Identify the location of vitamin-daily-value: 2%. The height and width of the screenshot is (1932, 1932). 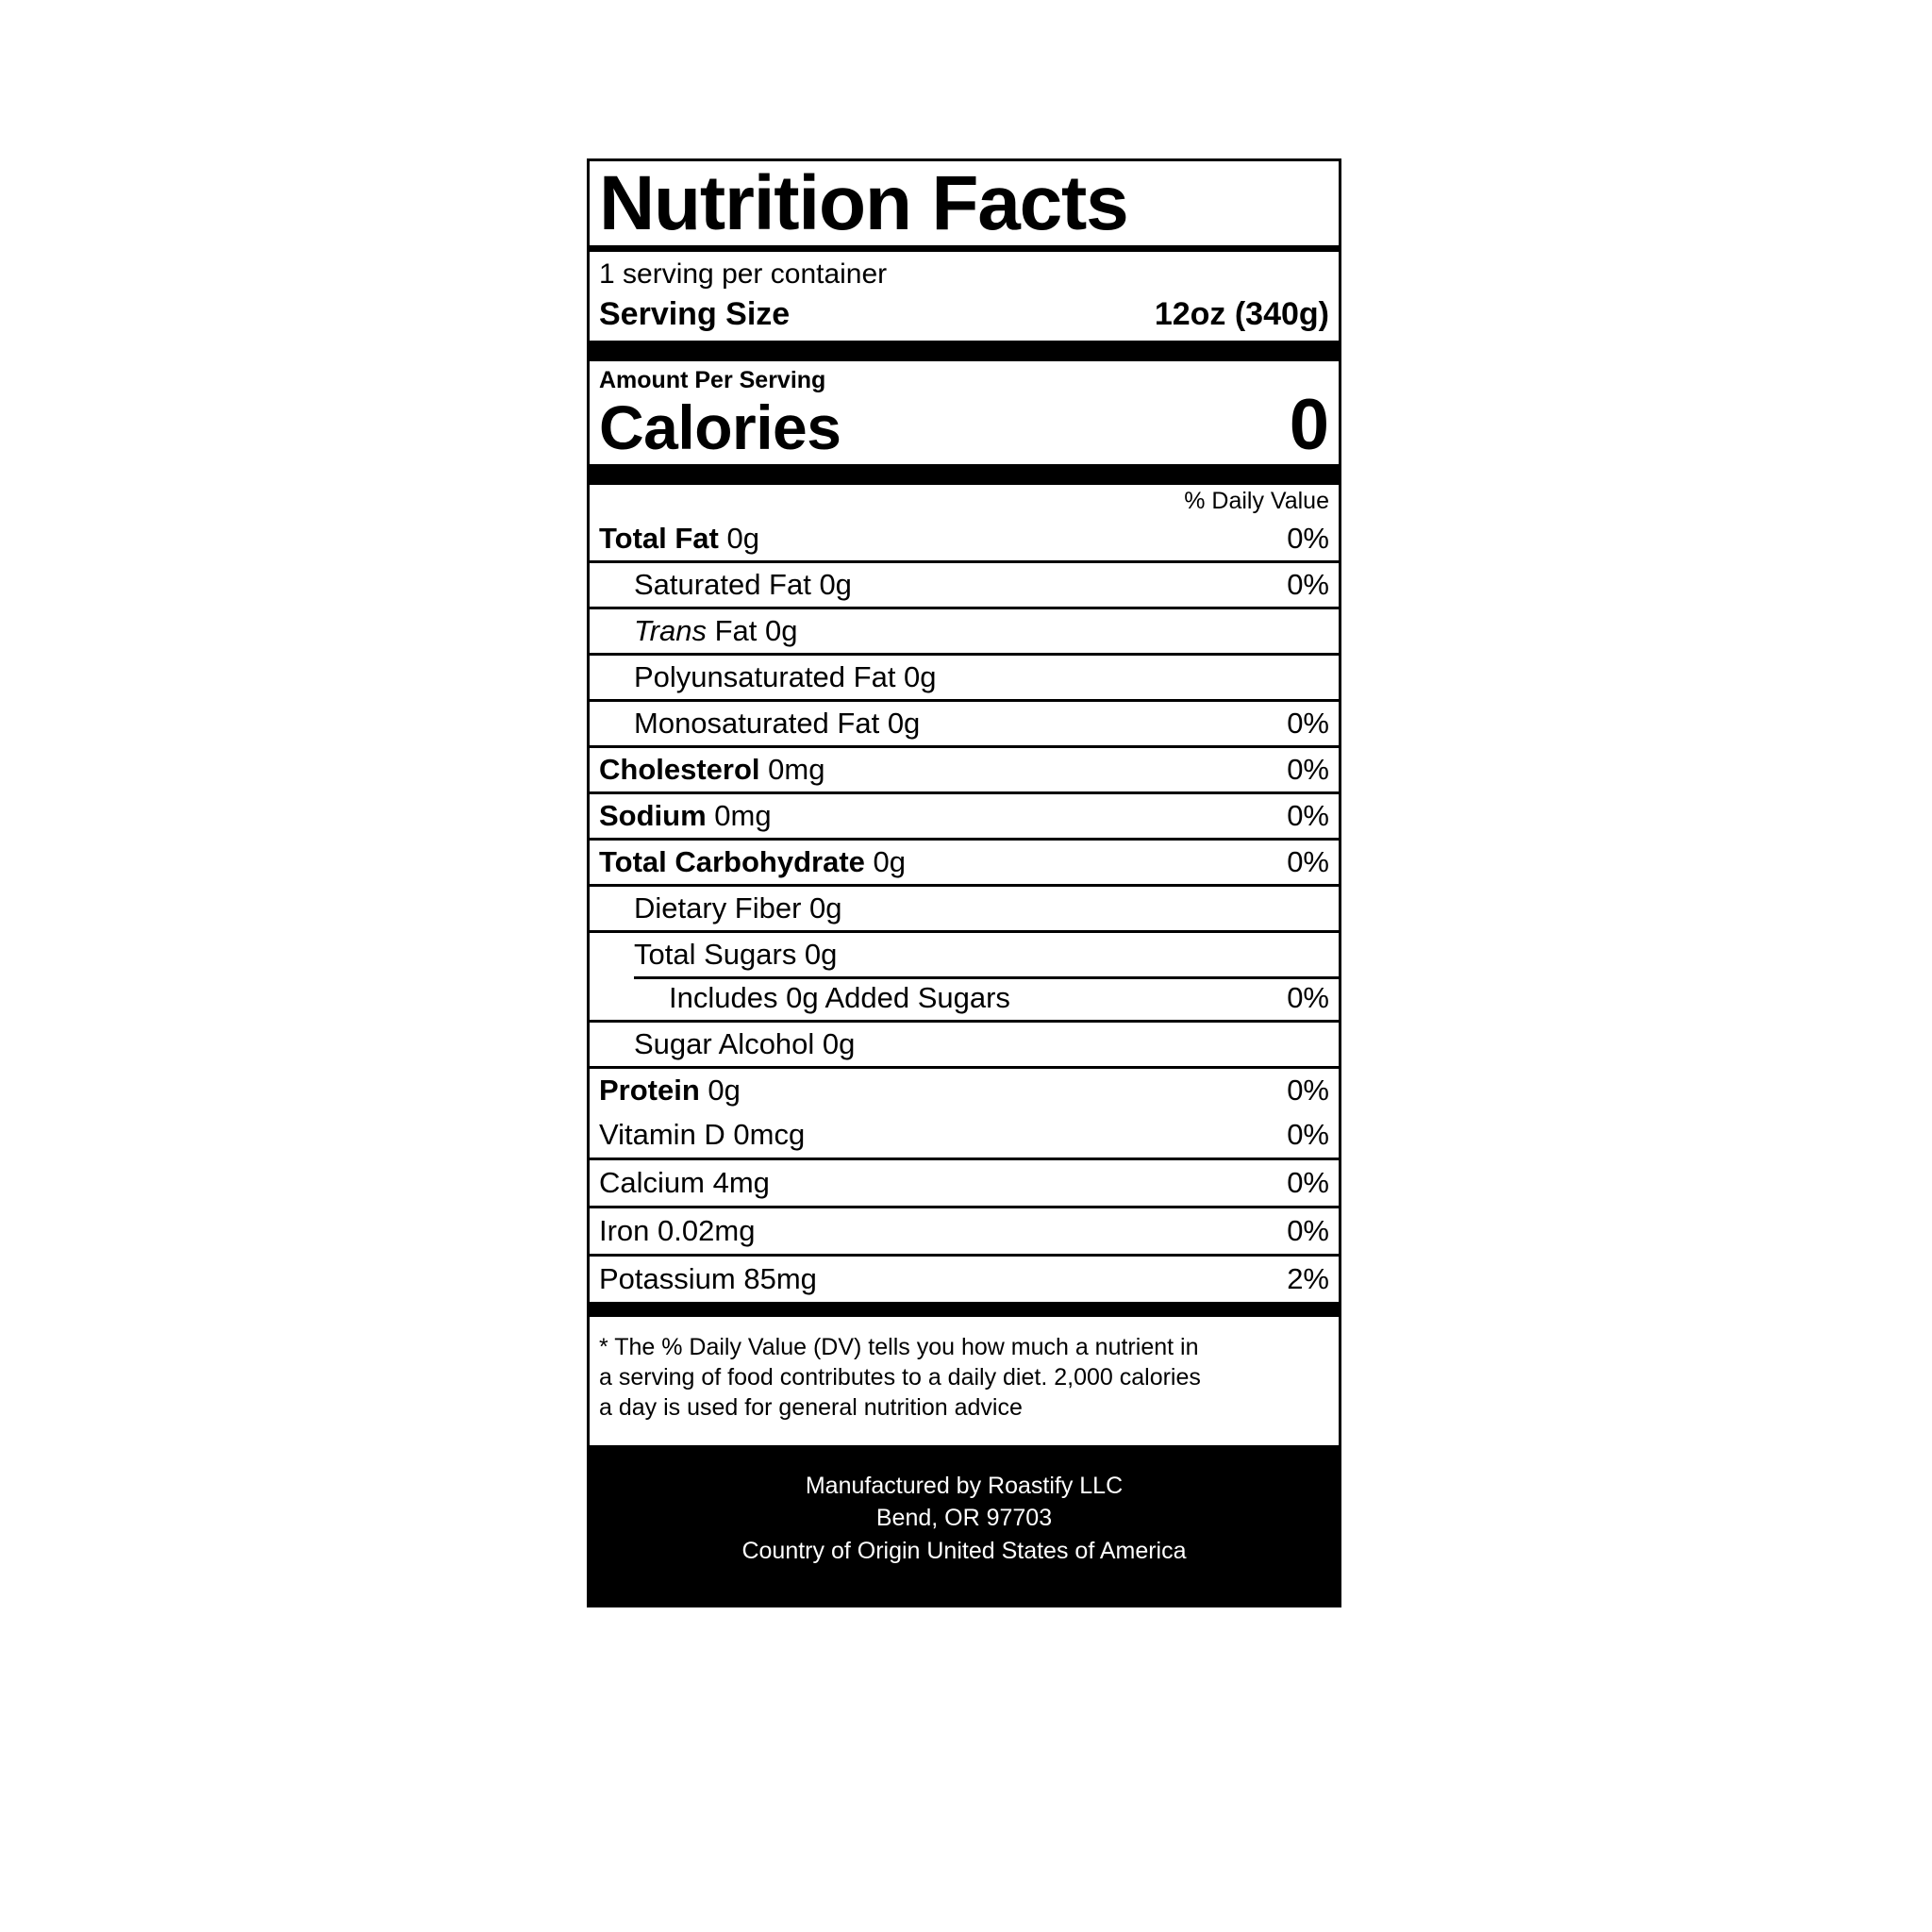
(1308, 1278).